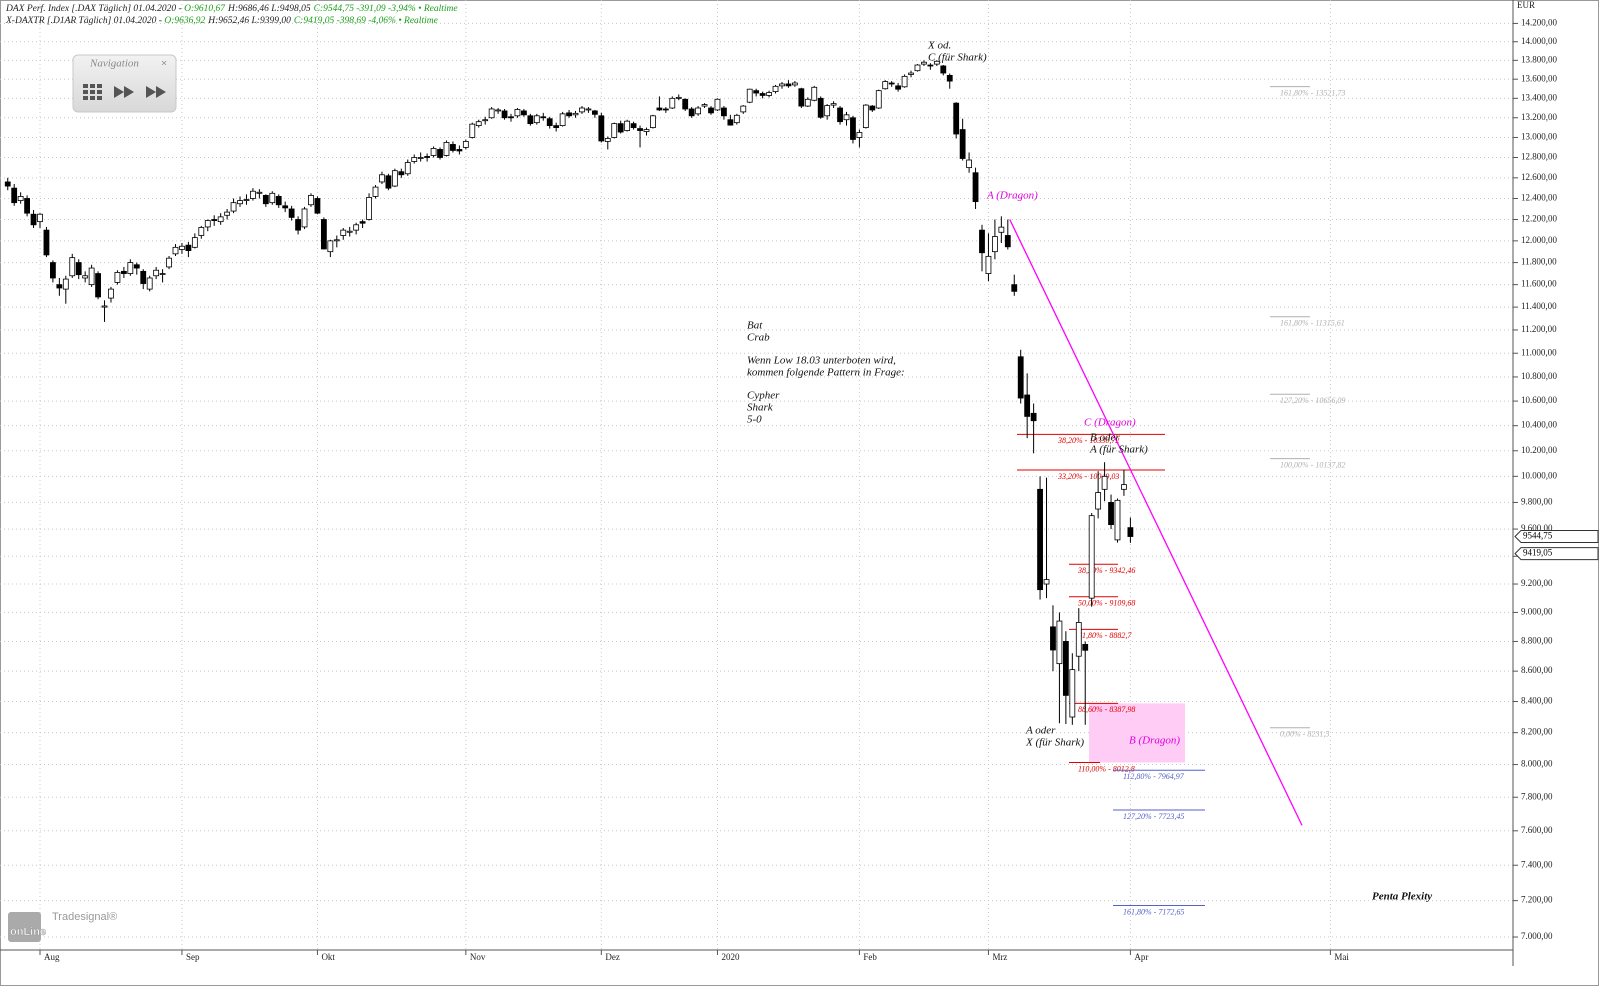 This screenshot has width=1599, height=986. Describe the element at coordinates (1538, 536) in the screenshot. I see `price-marker-label: 9544,75` at that location.